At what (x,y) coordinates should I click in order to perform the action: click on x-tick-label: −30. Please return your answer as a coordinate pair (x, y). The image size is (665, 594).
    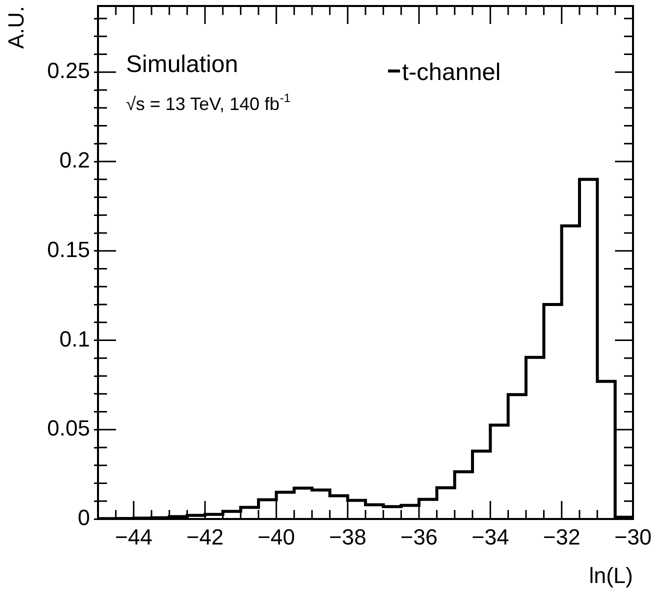
    Looking at the image, I should click on (633, 537).